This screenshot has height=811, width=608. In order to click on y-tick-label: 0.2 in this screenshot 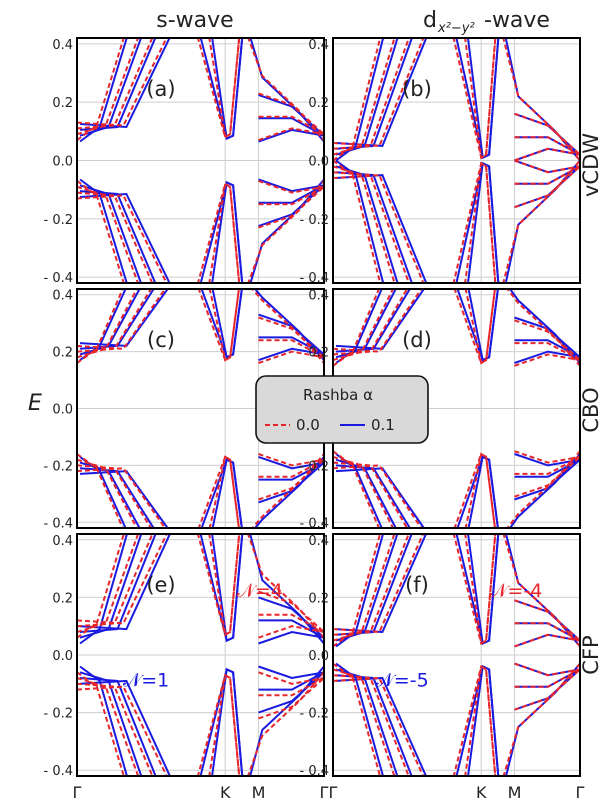, I will do `click(318, 598)`.